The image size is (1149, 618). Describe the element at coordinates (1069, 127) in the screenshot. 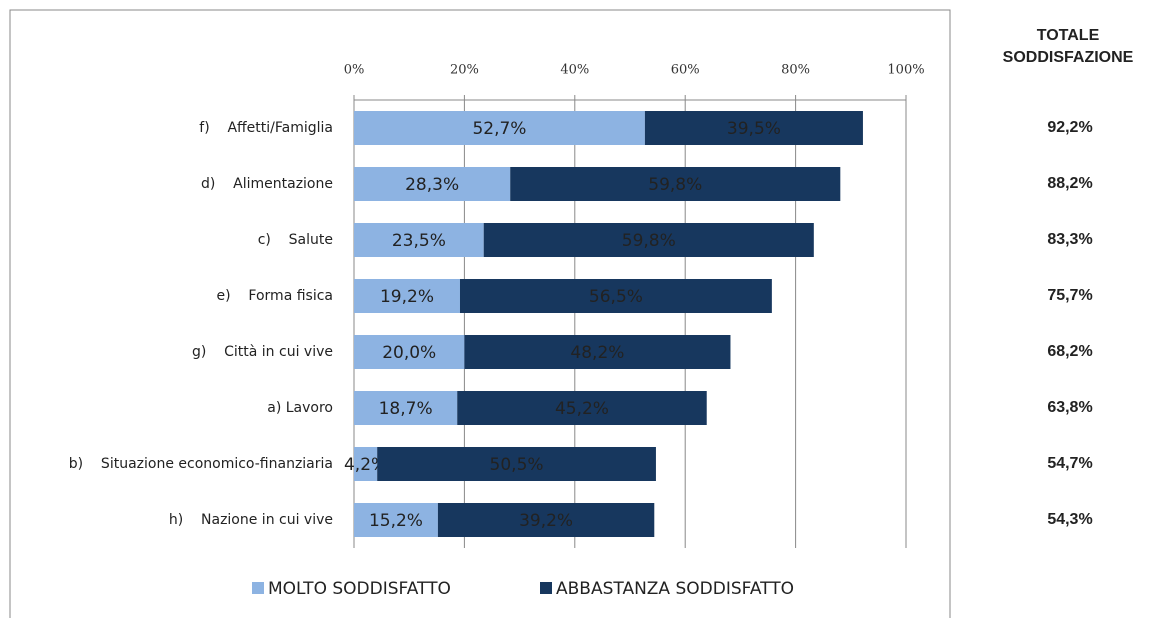

I see `total-value: 92,2%` at that location.